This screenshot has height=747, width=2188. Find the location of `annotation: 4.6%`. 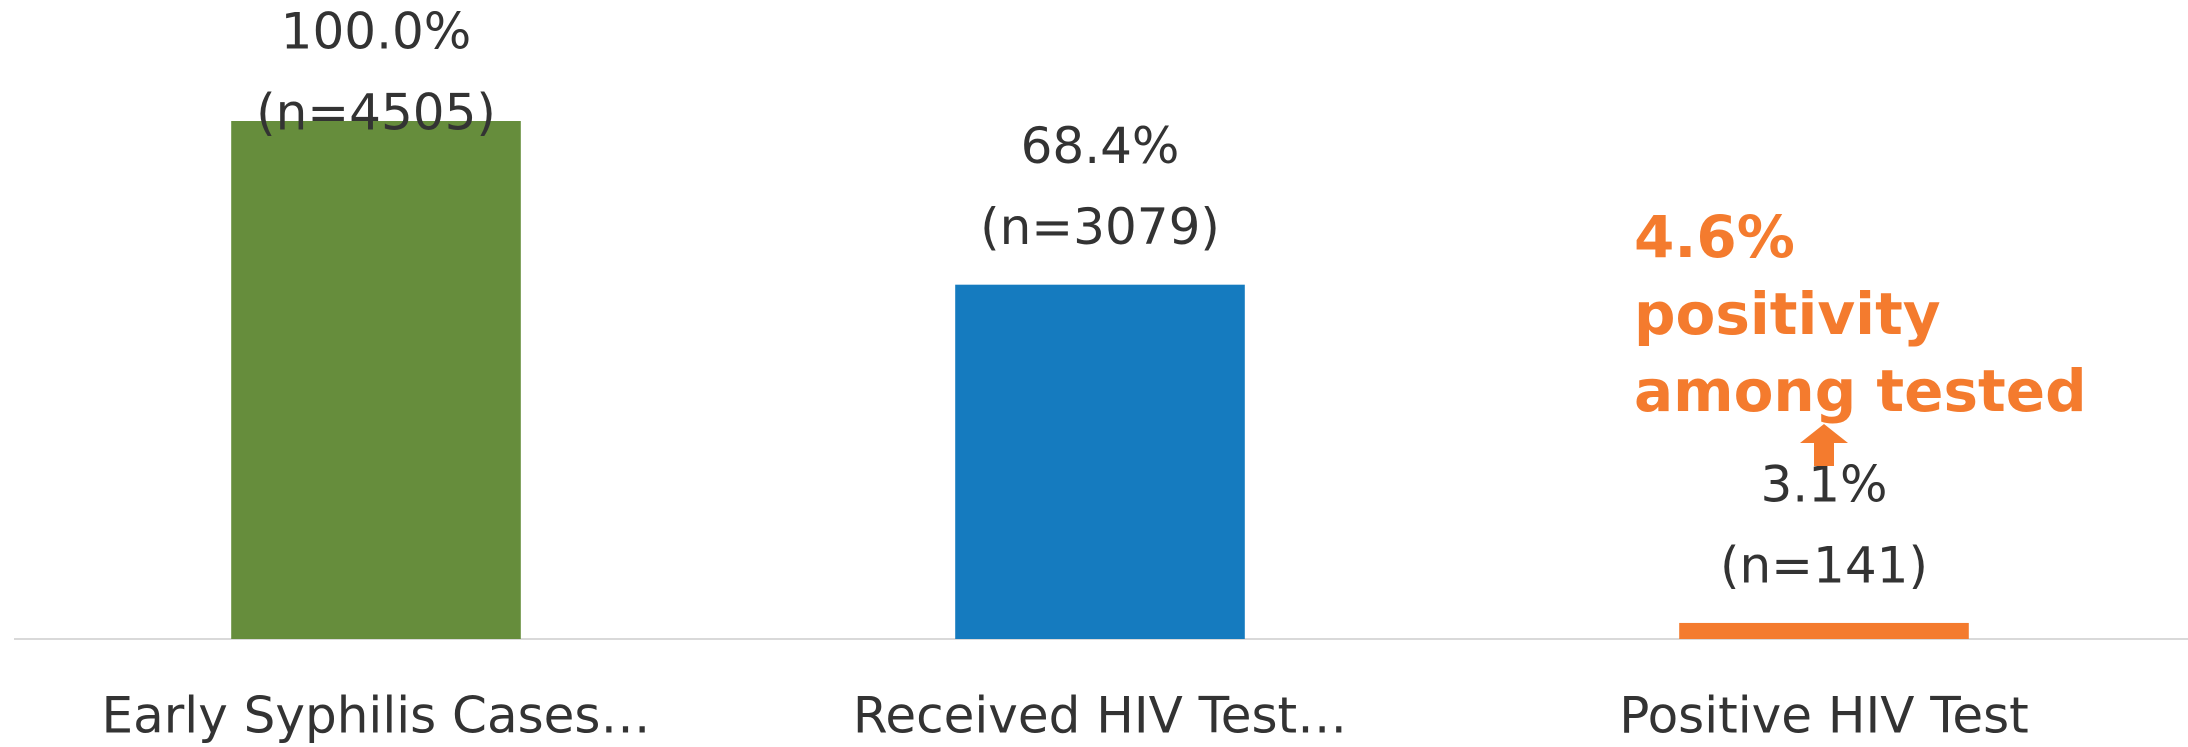

annotation: 4.6% is located at coordinates (1714, 237).